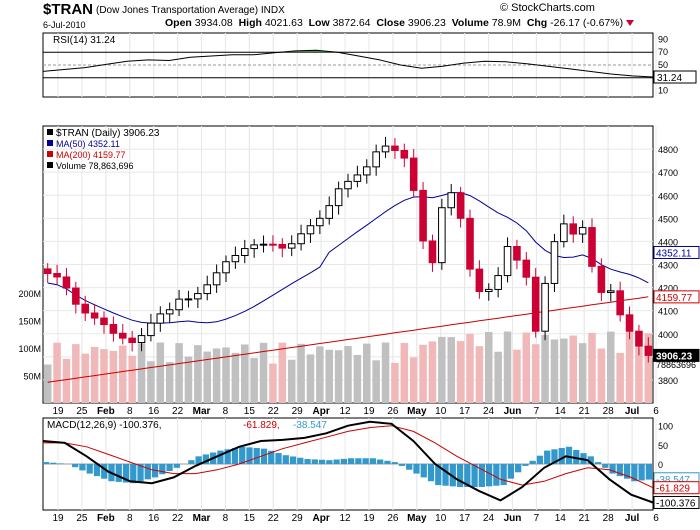 The height and width of the screenshot is (530, 700). Describe the element at coordinates (321, 411) in the screenshot. I see `x-tick-label: Apr` at that location.